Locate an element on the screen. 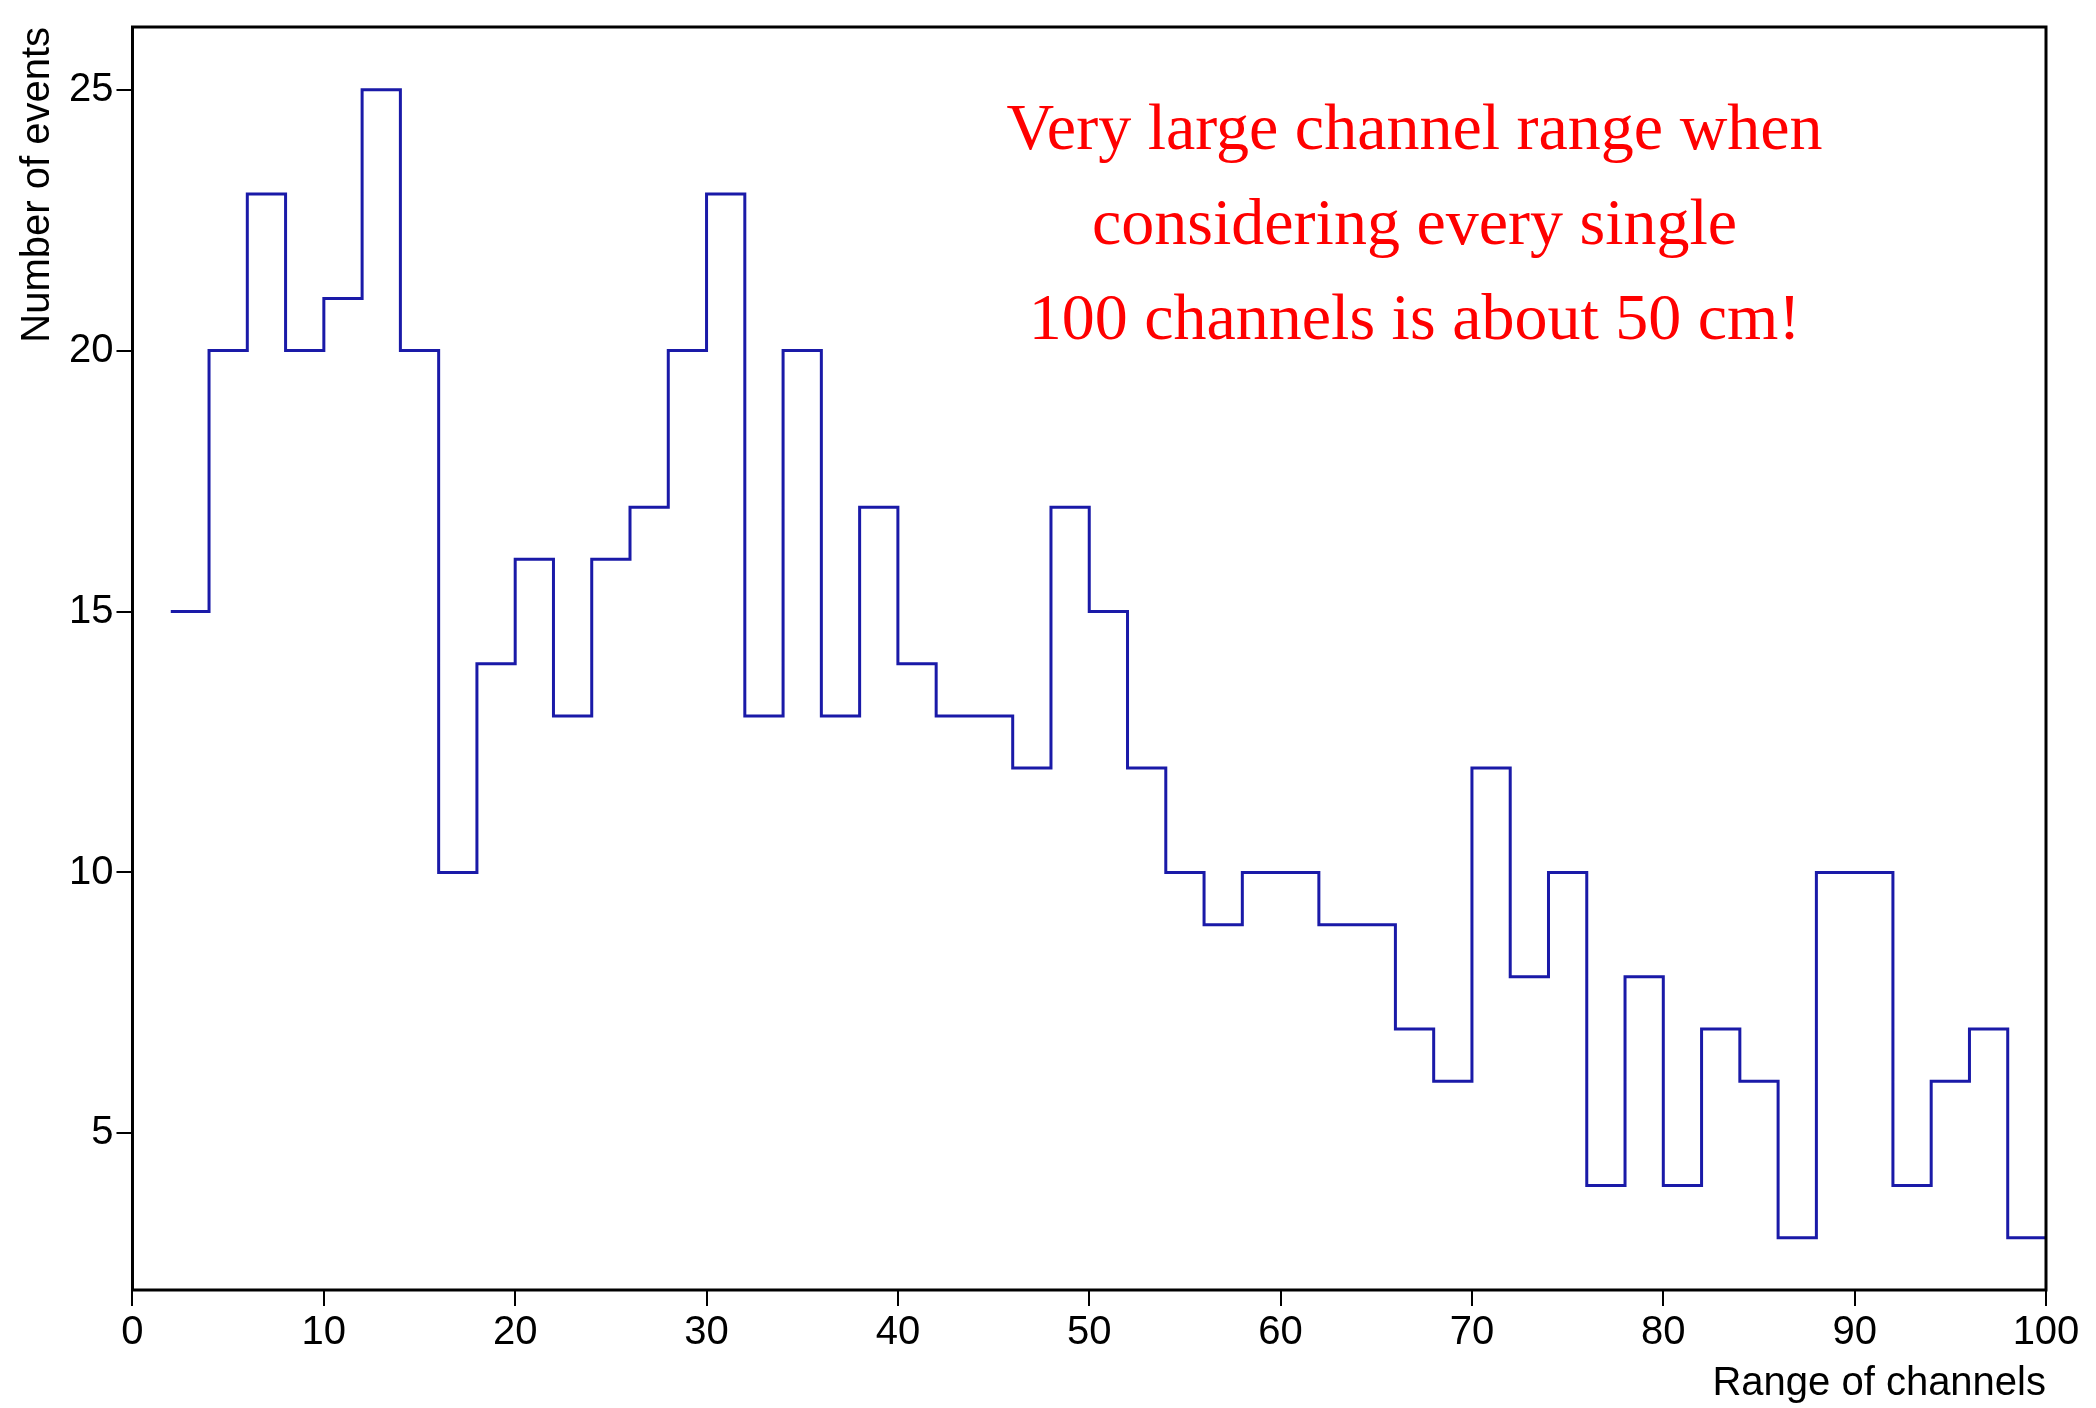 Image resolution: width=2096 pixels, height=1408 pixels. y-tick-label: 25 is located at coordinates (91, 86).